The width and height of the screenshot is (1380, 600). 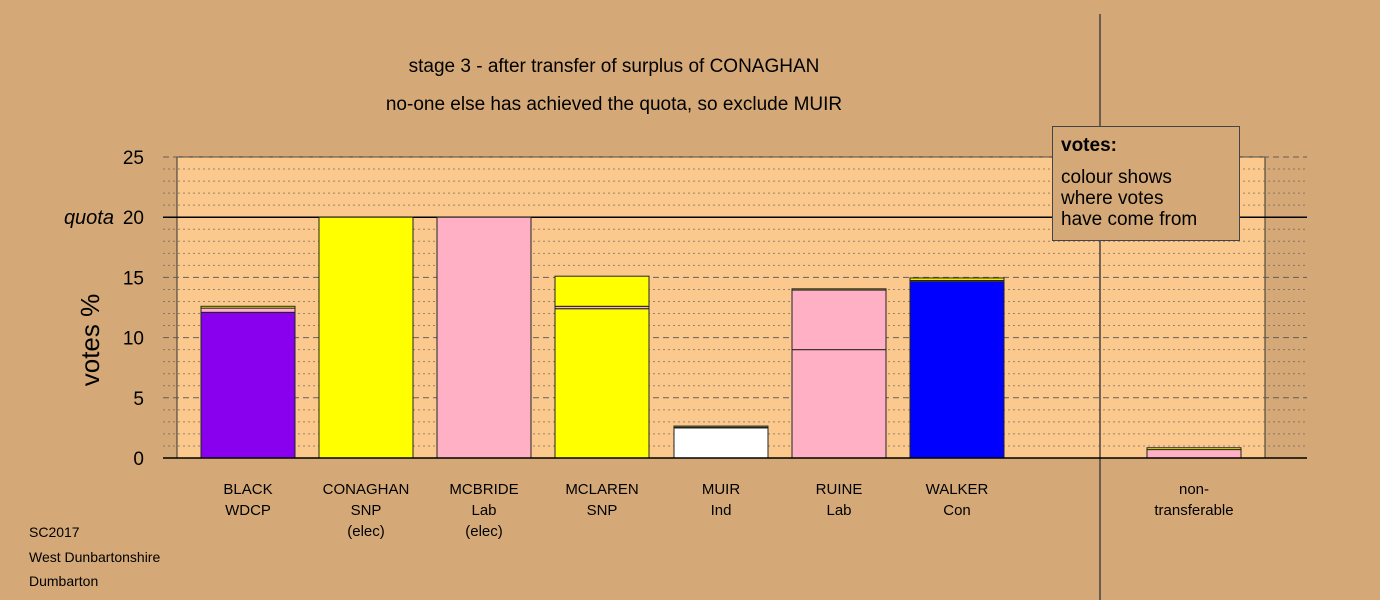 I want to click on y-tick-label: 0, so click(x=138, y=459).